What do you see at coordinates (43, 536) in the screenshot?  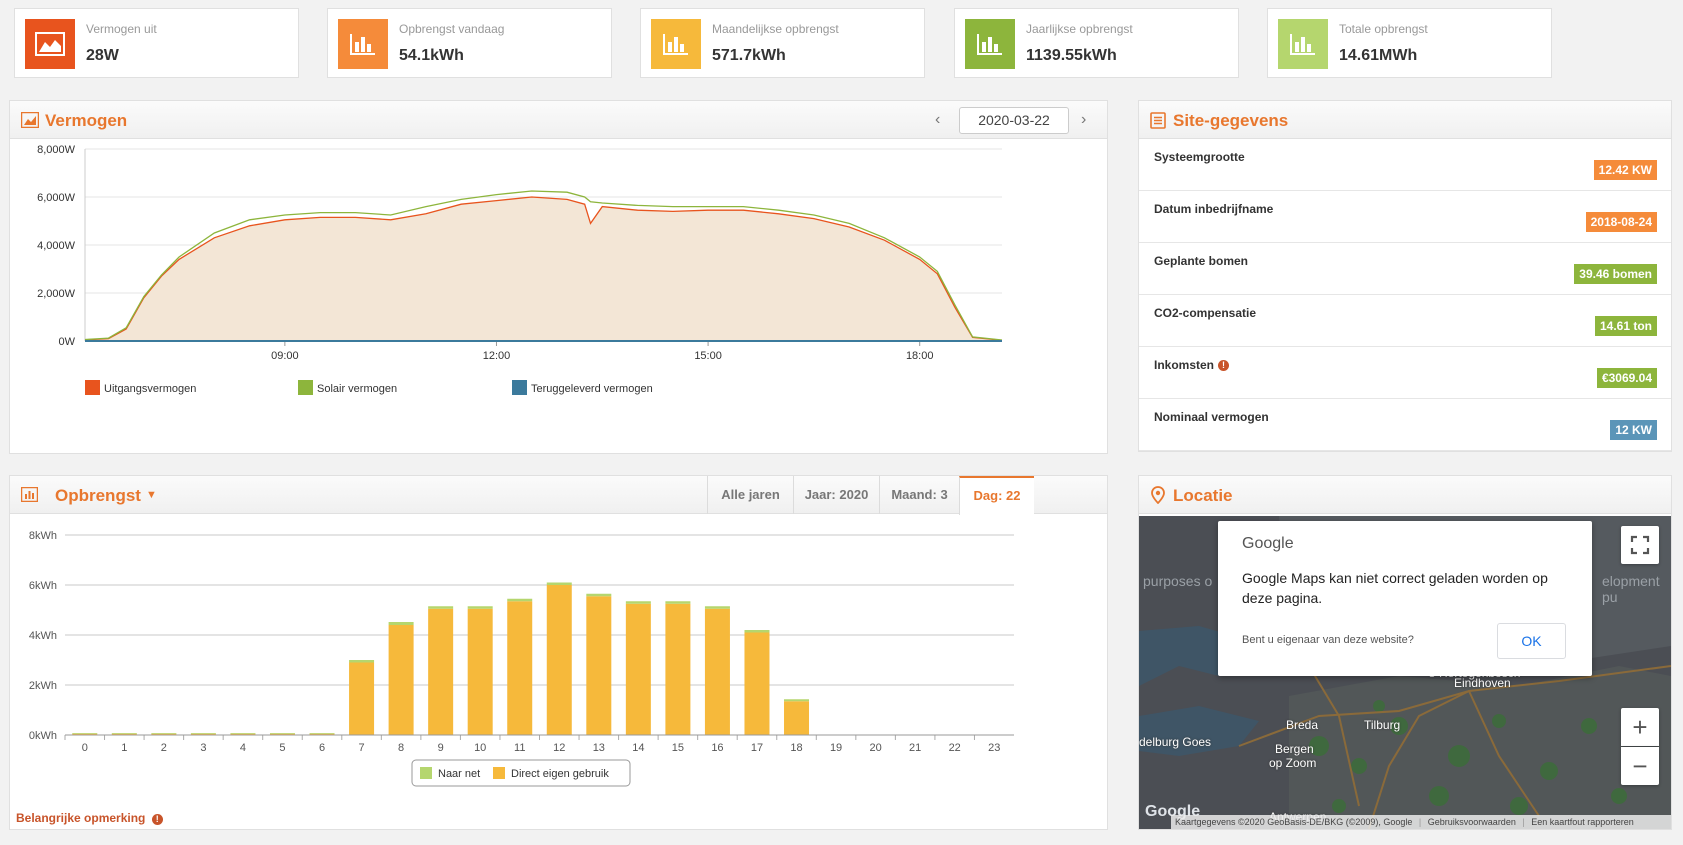 I see `y-tick-label: 8kWh` at bounding box center [43, 536].